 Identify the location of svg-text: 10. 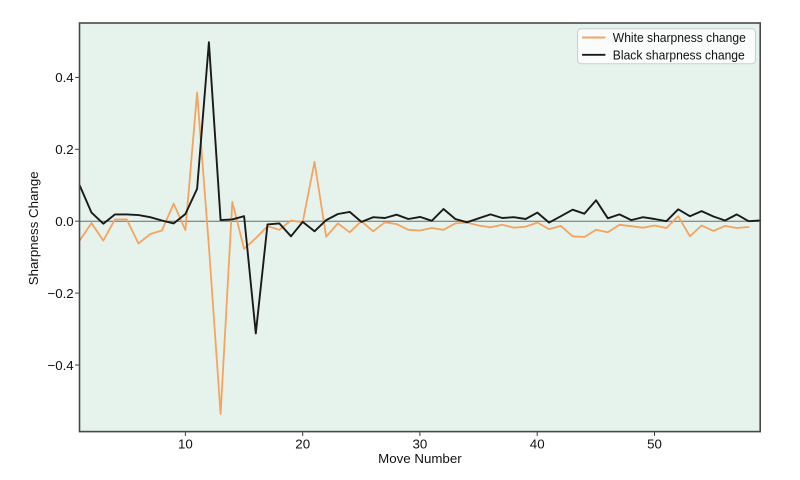
(185, 444).